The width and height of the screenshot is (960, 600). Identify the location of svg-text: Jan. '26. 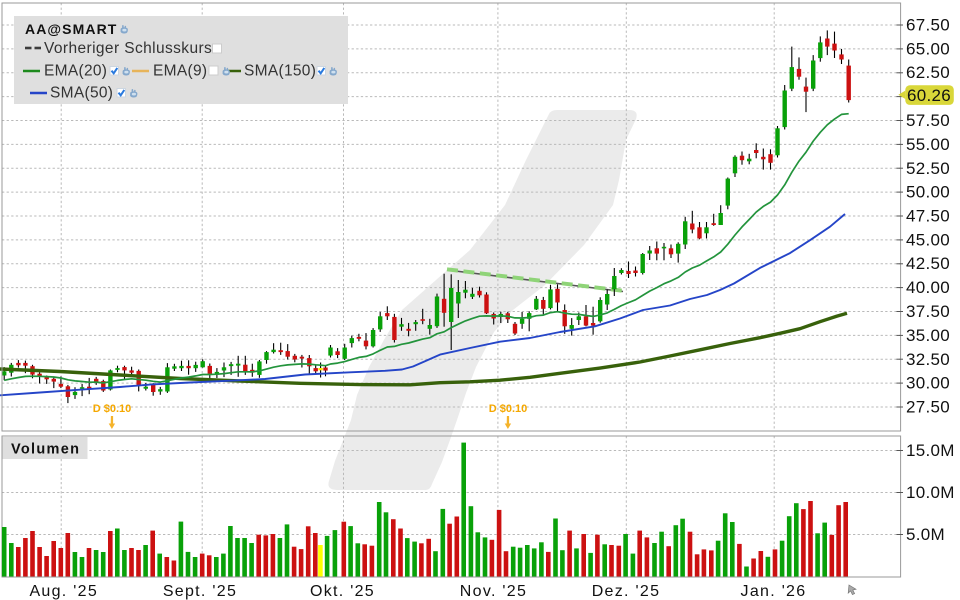
(774, 591).